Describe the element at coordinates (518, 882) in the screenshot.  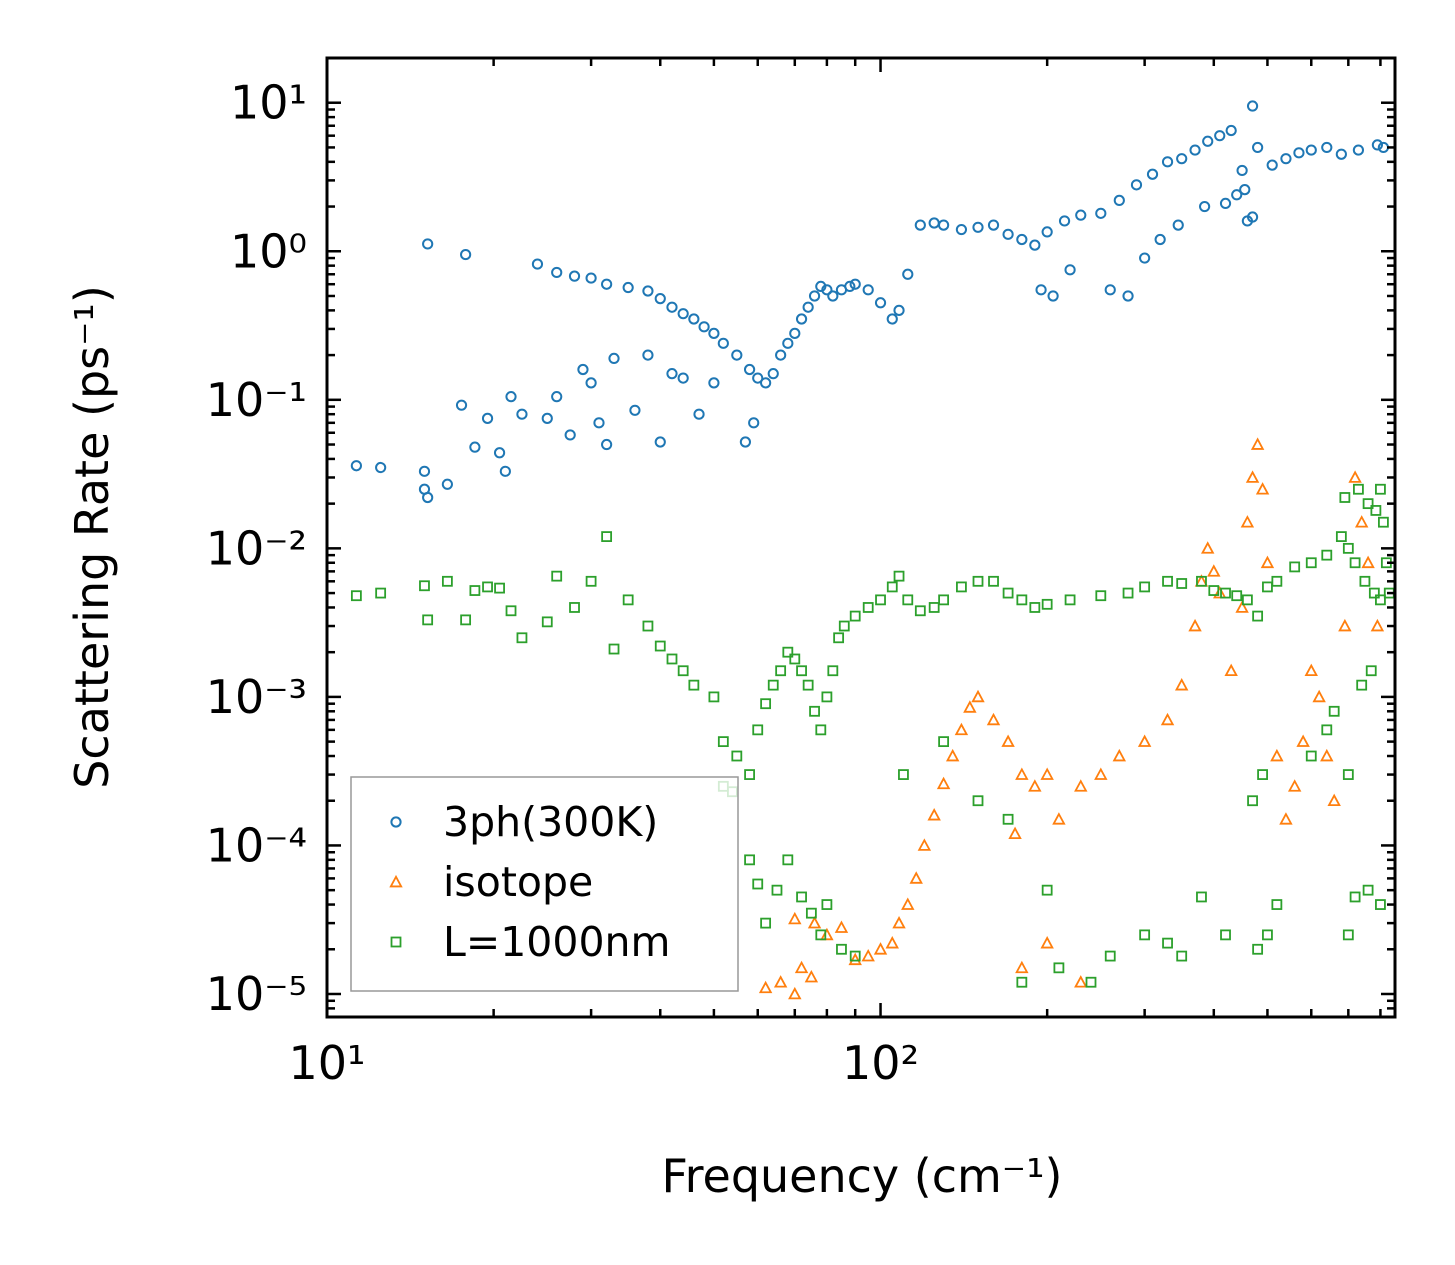
I see `legend-label: isotope` at that location.